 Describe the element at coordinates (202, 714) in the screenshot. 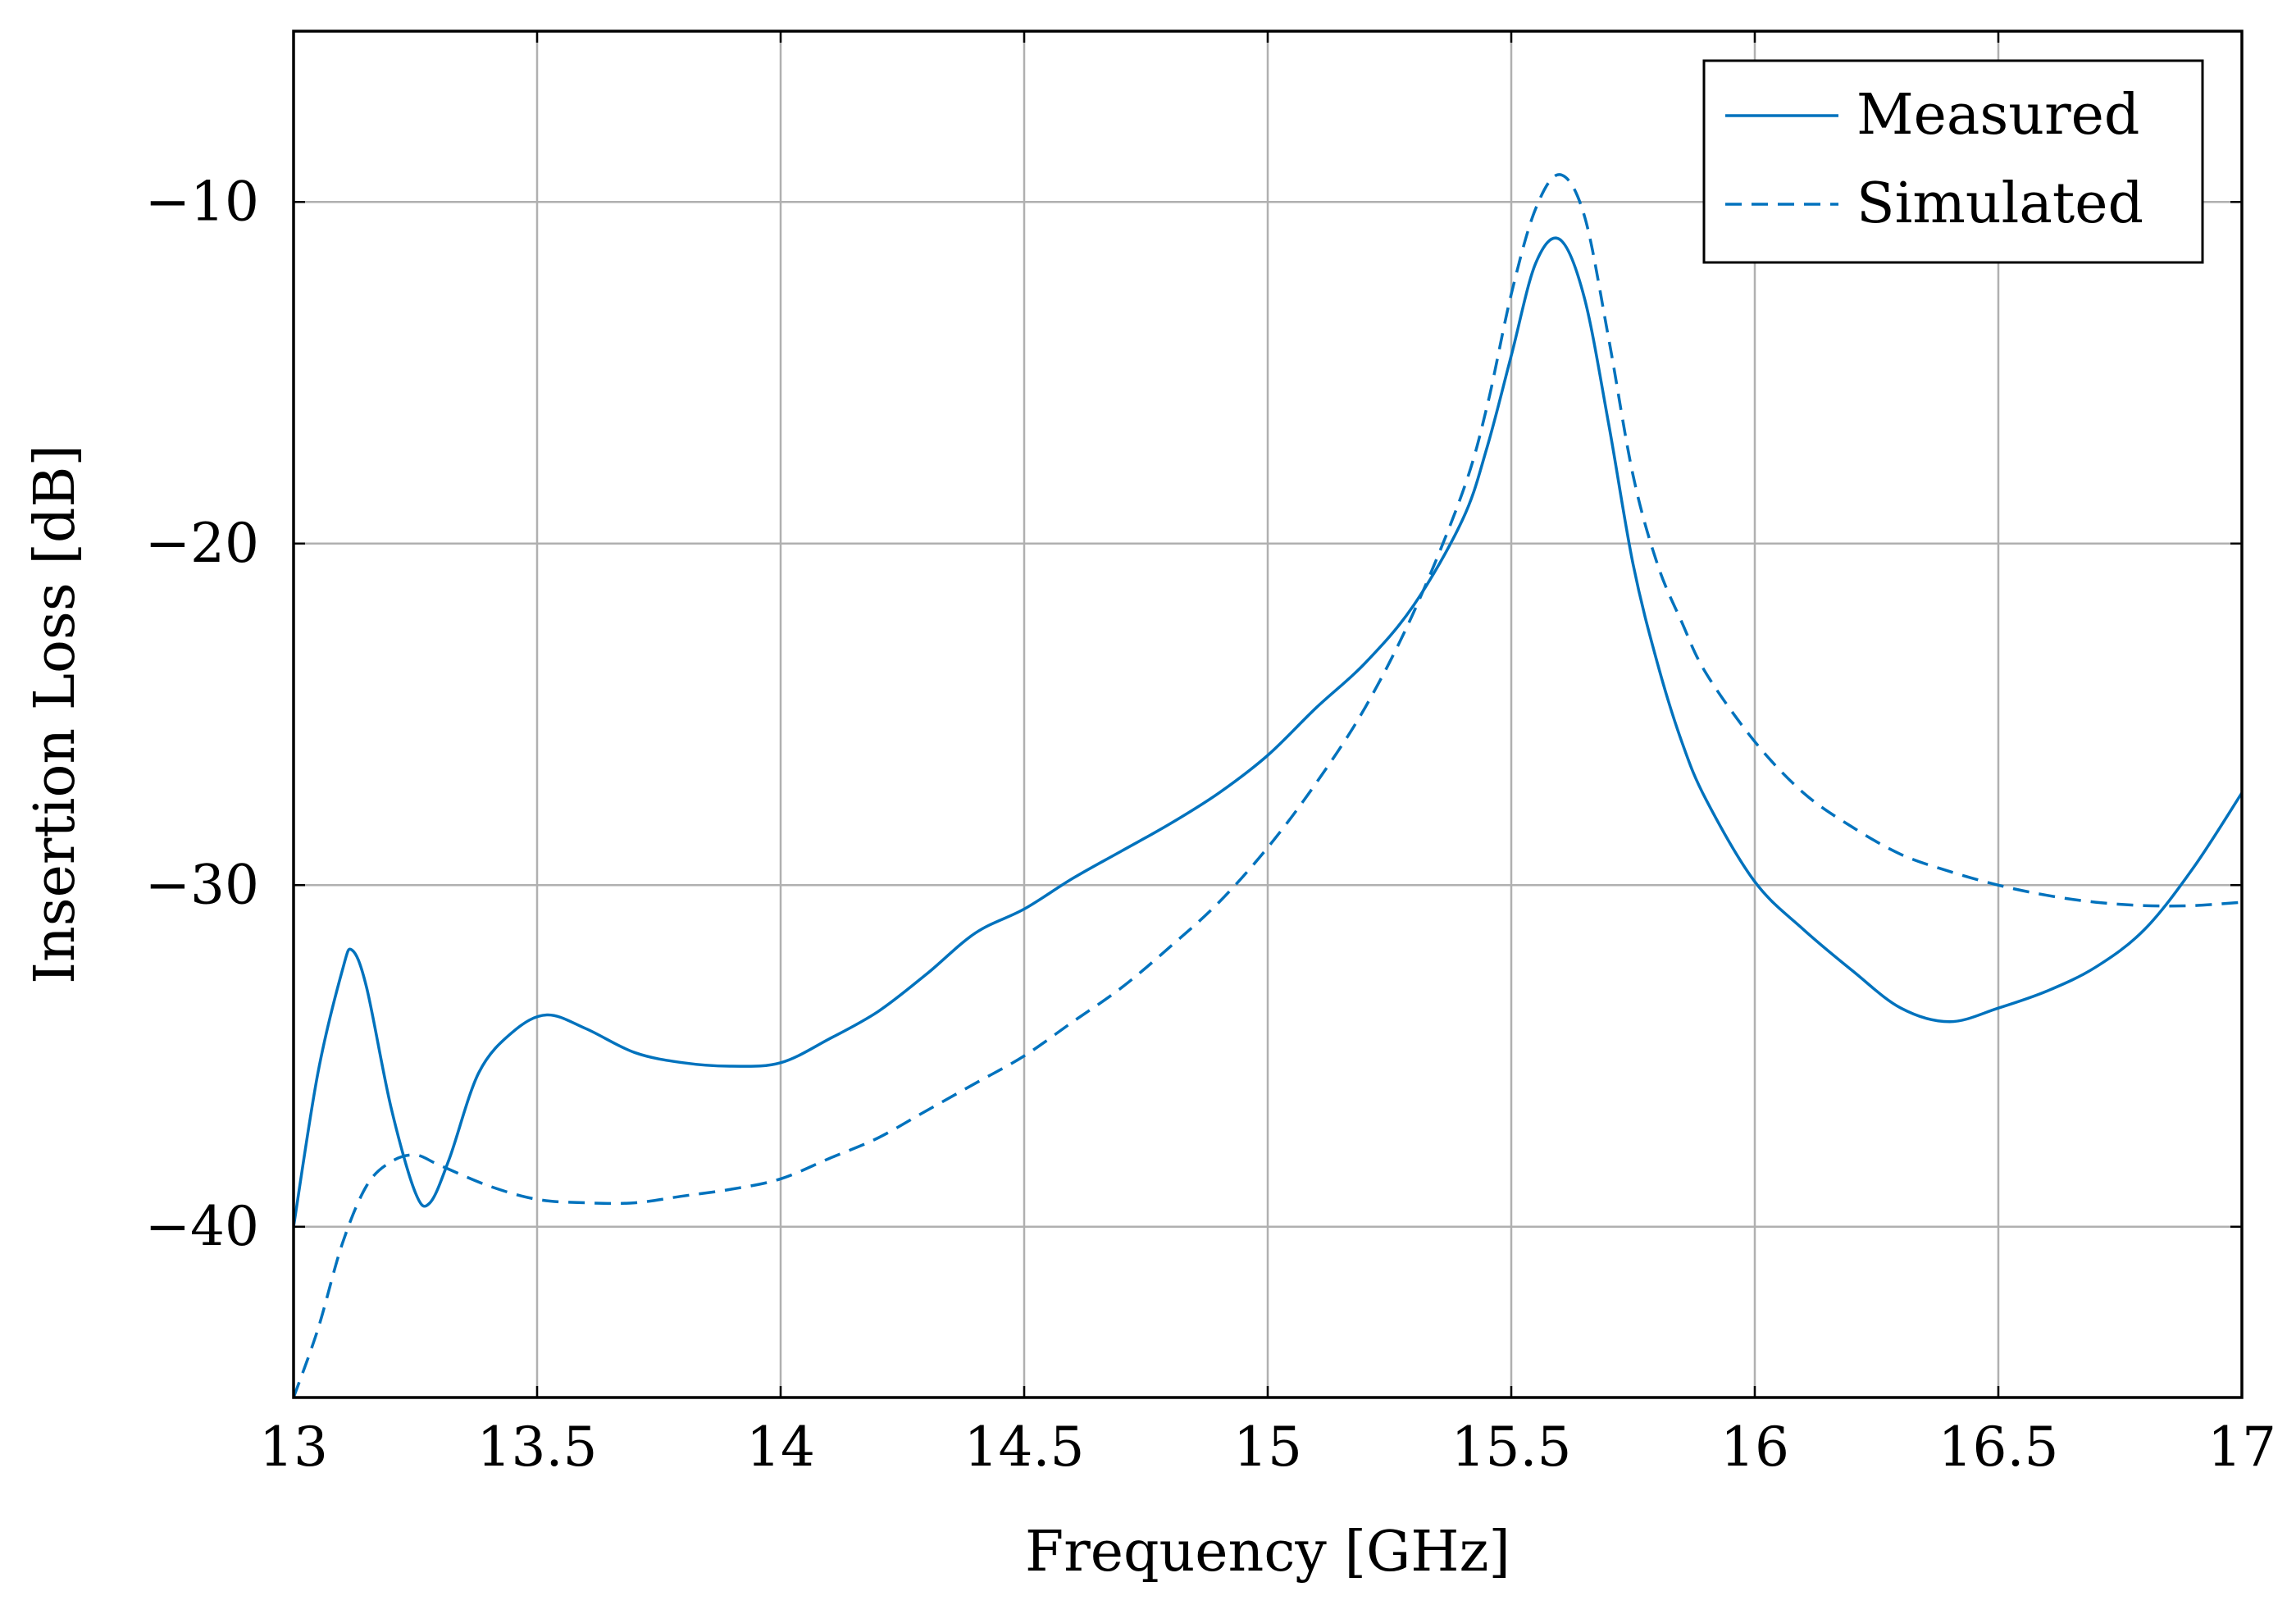

I see `y-tick-labels: −10 −20 −30 −40` at that location.